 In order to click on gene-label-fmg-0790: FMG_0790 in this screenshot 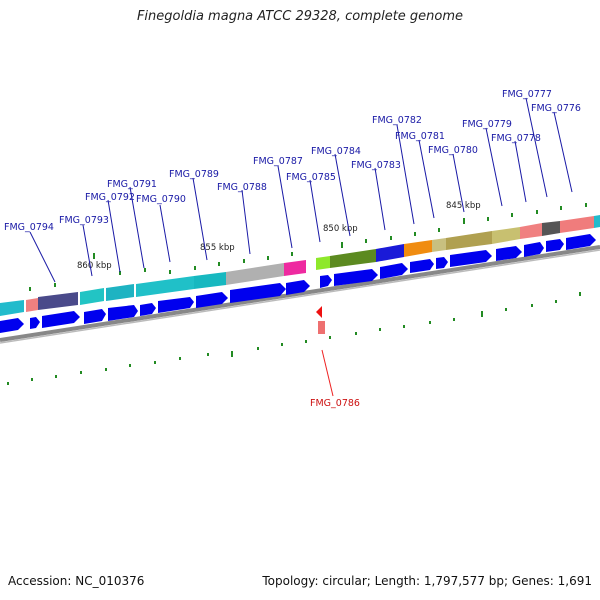, I will do `click(161, 199)`.